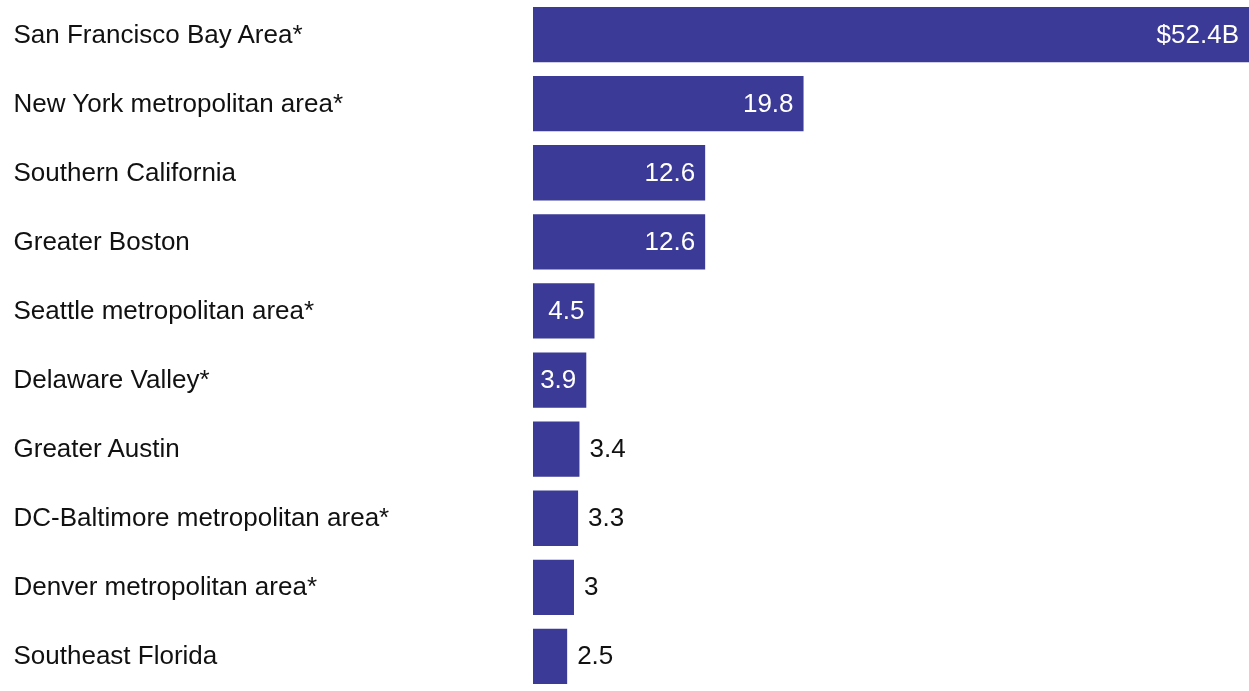 Image resolution: width=1249 pixels, height=691 pixels. Describe the element at coordinates (96, 448) in the screenshot. I see `y-tick-label: Greater Austin` at that location.